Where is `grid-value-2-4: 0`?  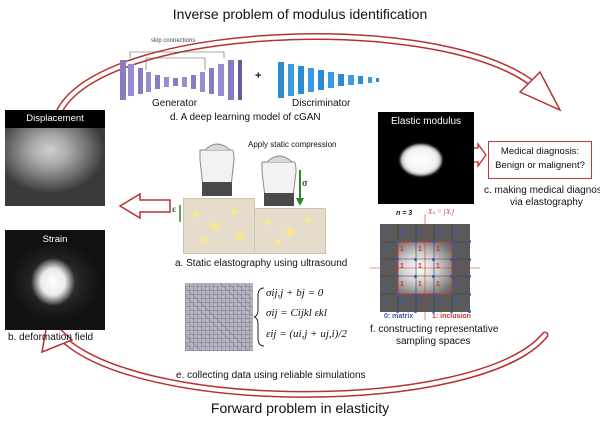 grid-value-2-4: 0 is located at coordinates (456, 266).